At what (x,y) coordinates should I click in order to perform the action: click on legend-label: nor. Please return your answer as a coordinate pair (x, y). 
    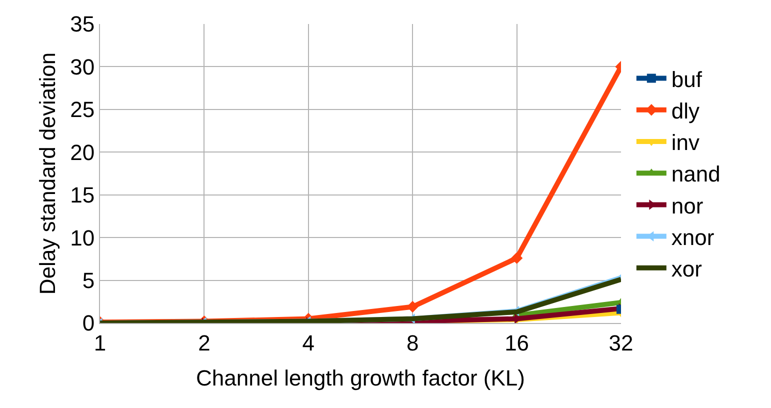
    Looking at the image, I should click on (687, 205).